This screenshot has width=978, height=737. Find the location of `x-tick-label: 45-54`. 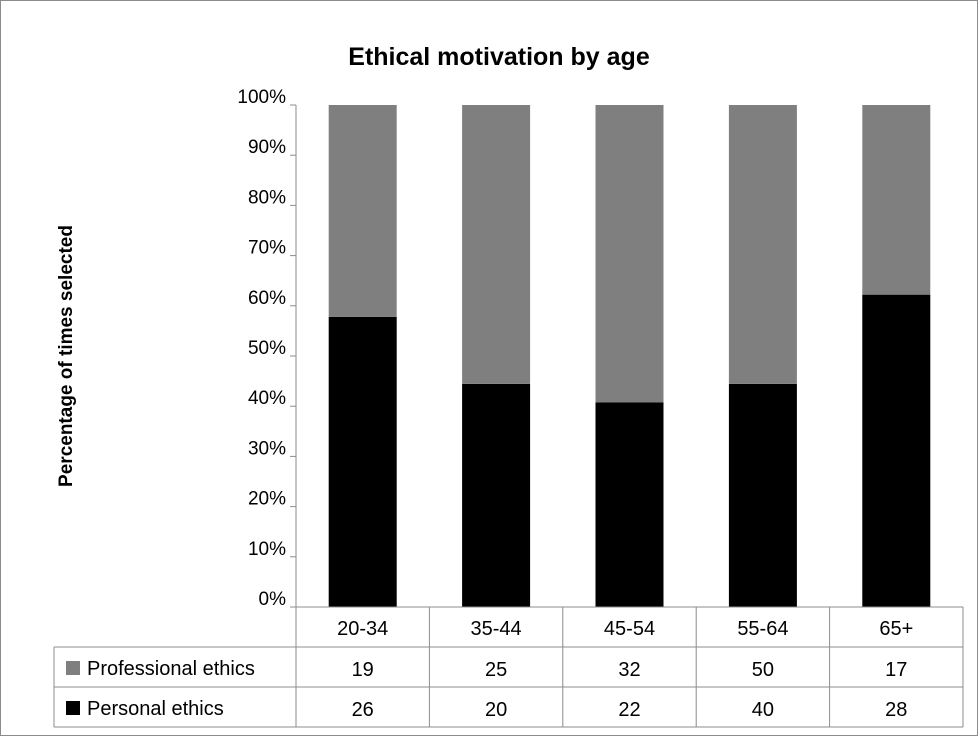

x-tick-label: 45-54 is located at coordinates (629, 629).